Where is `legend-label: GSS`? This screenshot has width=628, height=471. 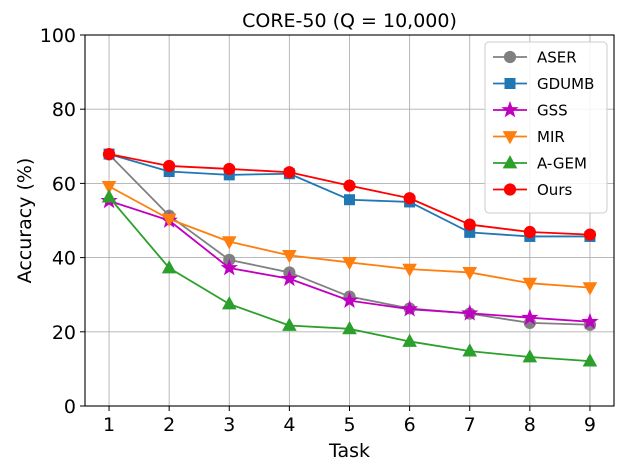
legend-label: GSS is located at coordinates (552, 111).